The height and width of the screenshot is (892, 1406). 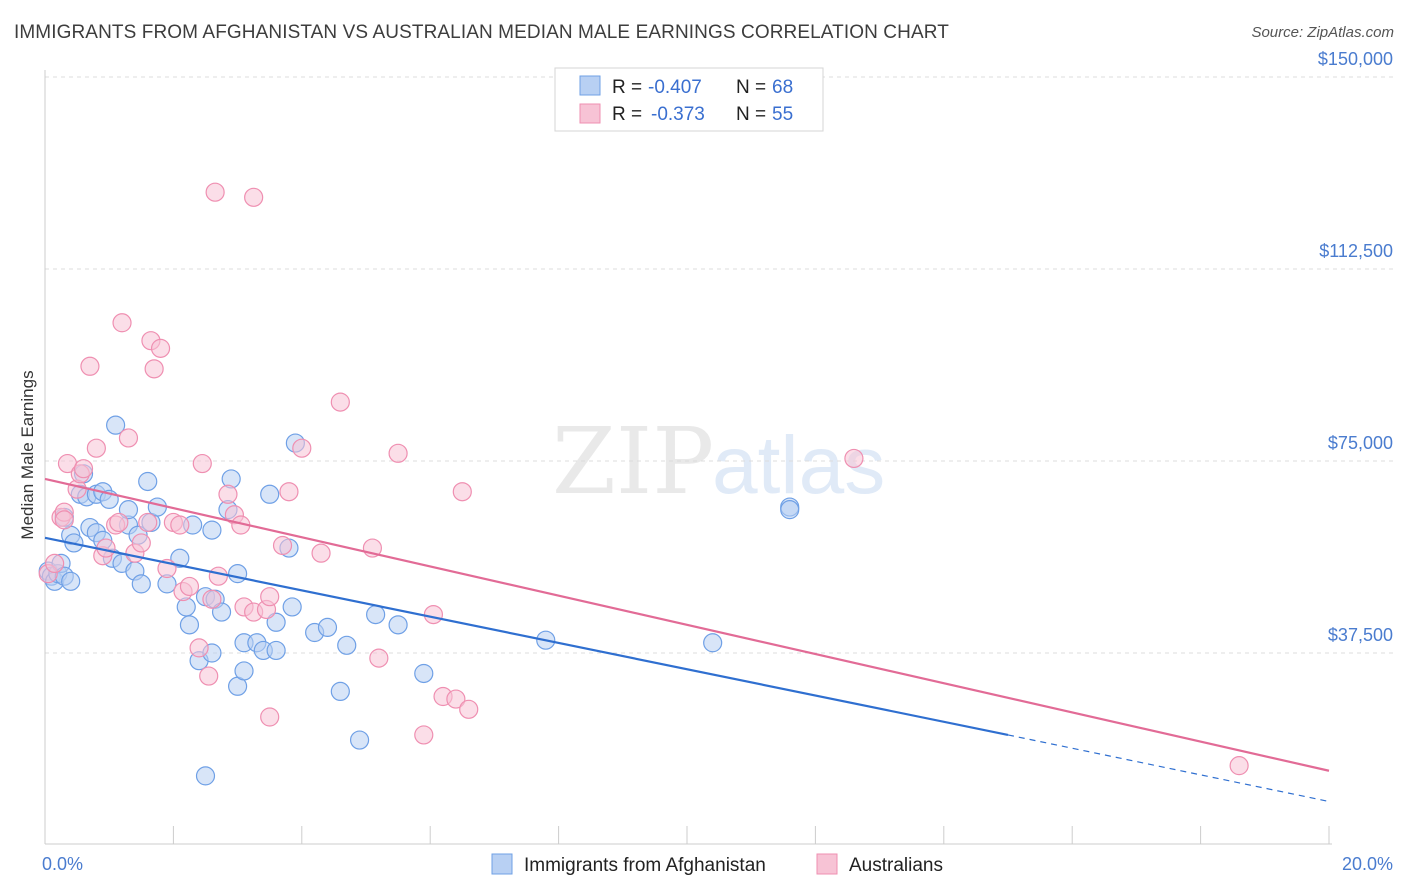 What do you see at coordinates (627, 114) in the screenshot?
I see `stats-r-label-1: R =` at bounding box center [627, 114].